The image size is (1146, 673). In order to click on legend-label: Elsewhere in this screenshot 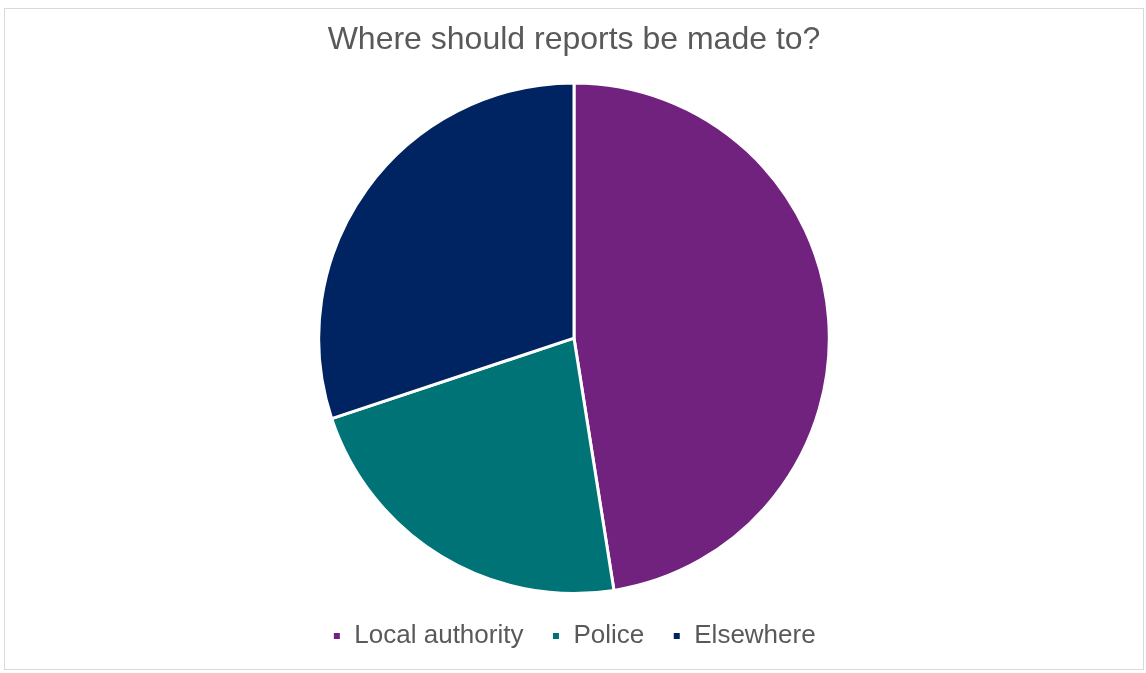, I will do `click(755, 634)`.